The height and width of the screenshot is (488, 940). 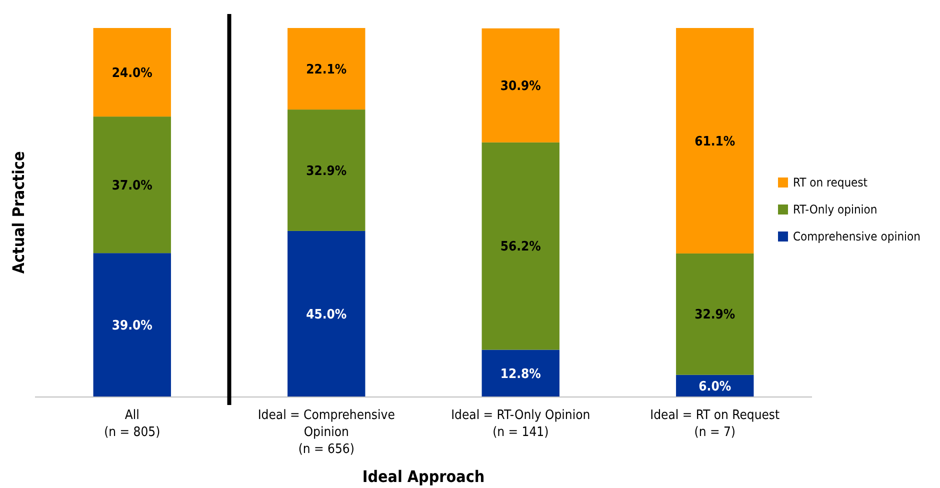 I want to click on data-label: 30.9%, so click(x=521, y=86).